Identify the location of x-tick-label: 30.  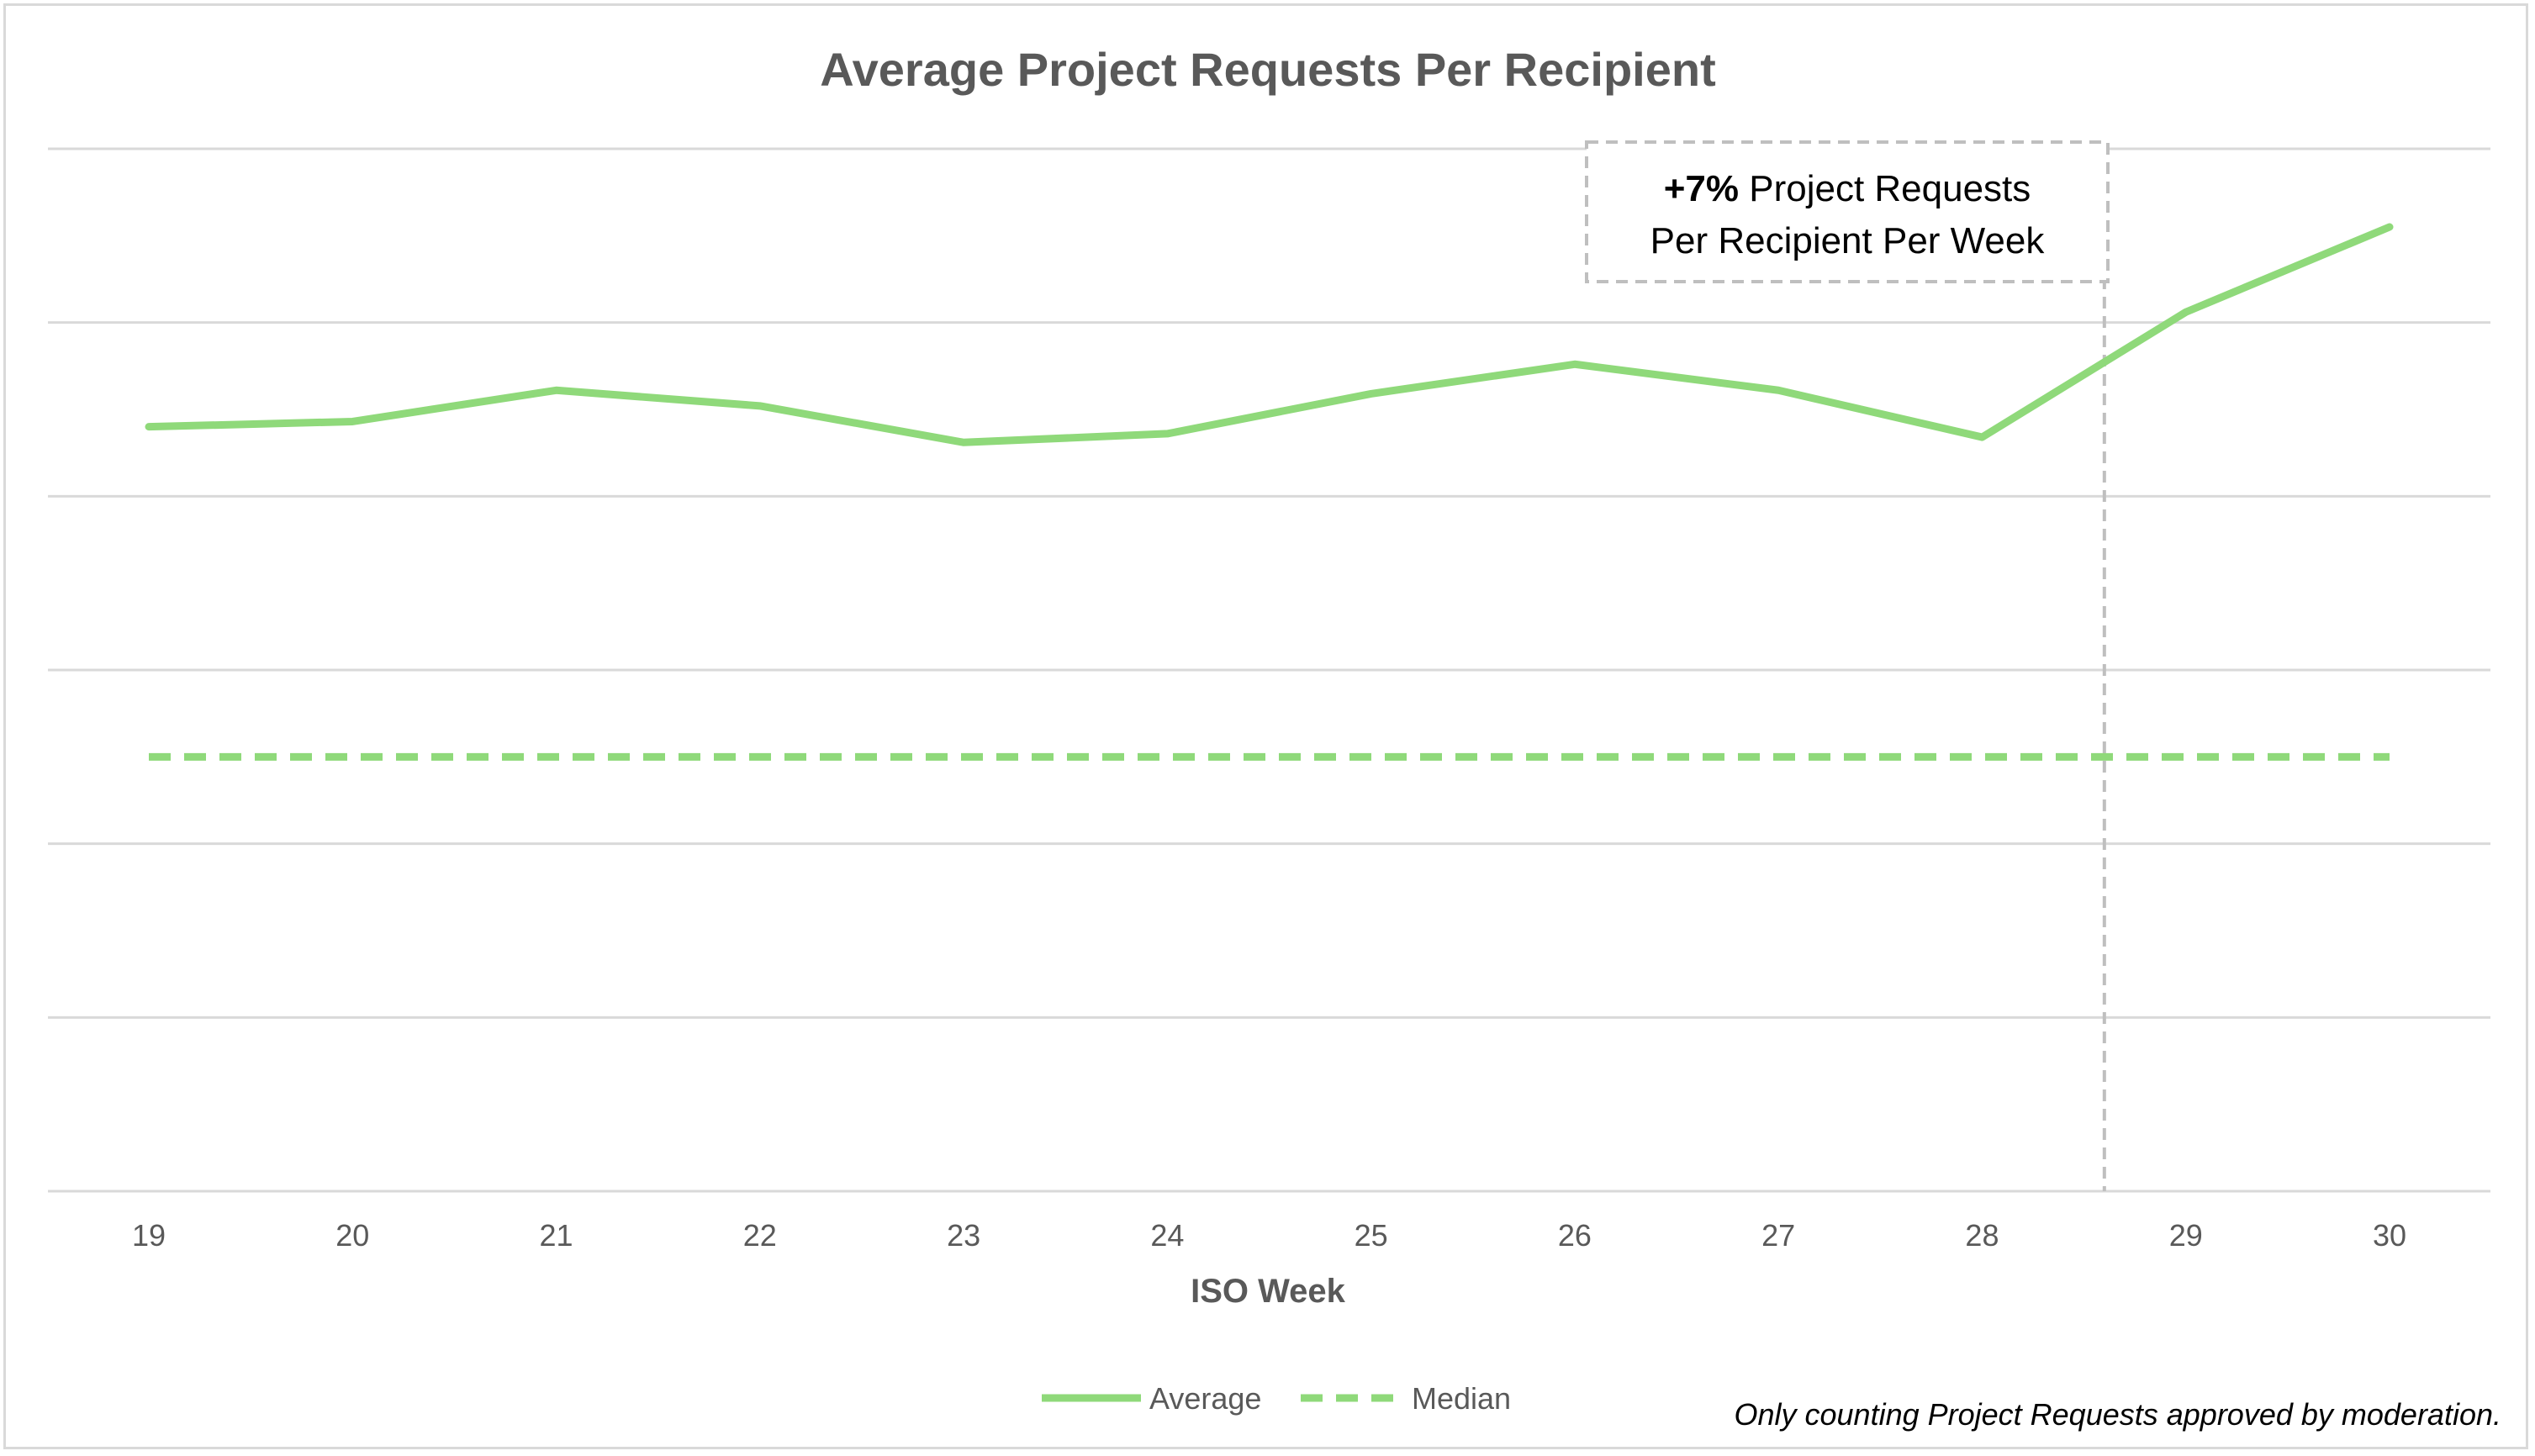
(2389, 1235).